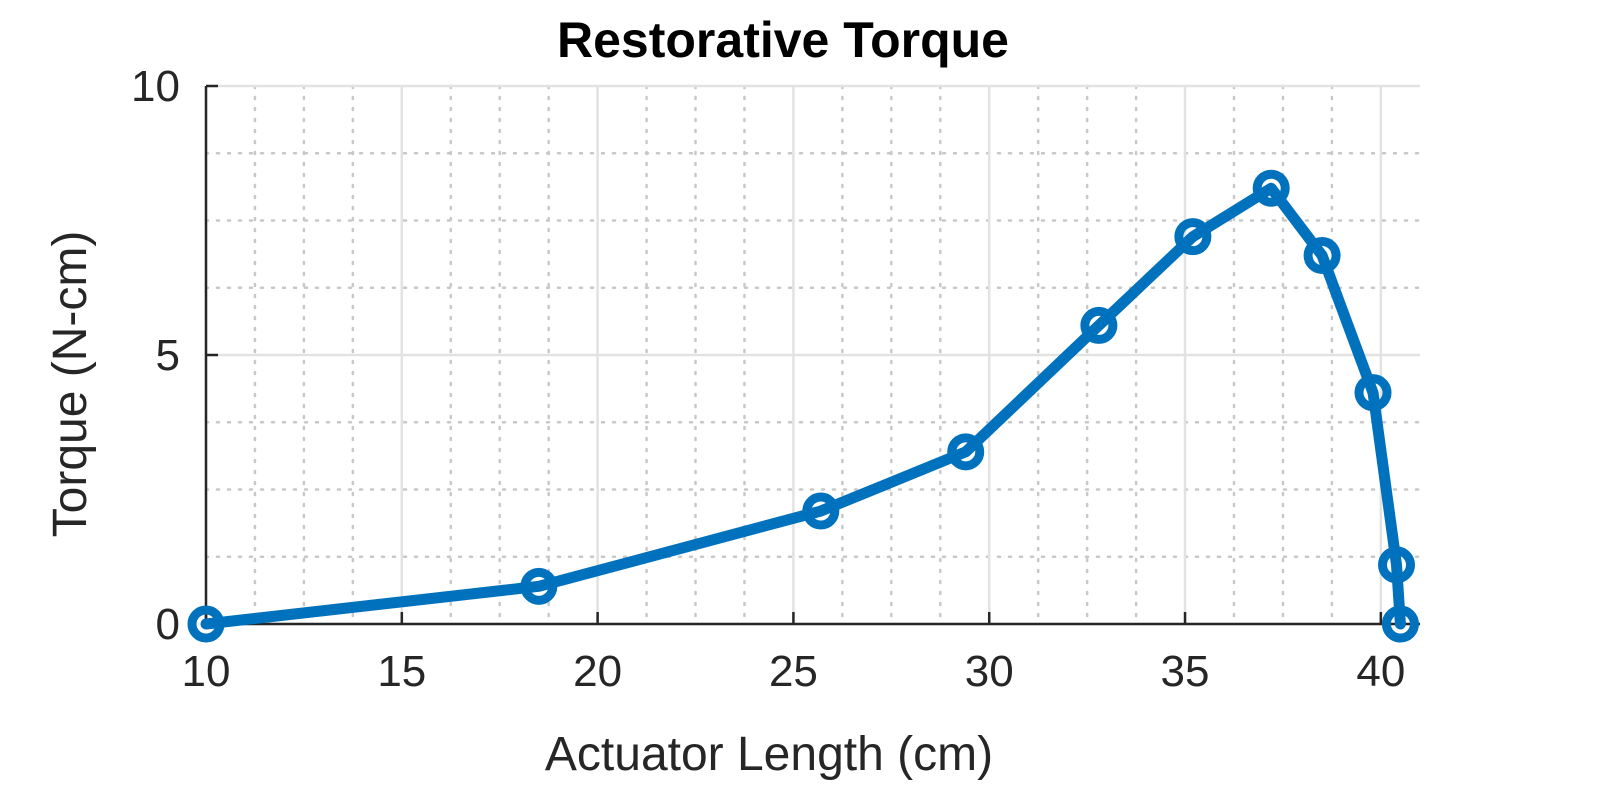 The image size is (1600, 800). I want to click on y-tick-label: 0, so click(168, 624).